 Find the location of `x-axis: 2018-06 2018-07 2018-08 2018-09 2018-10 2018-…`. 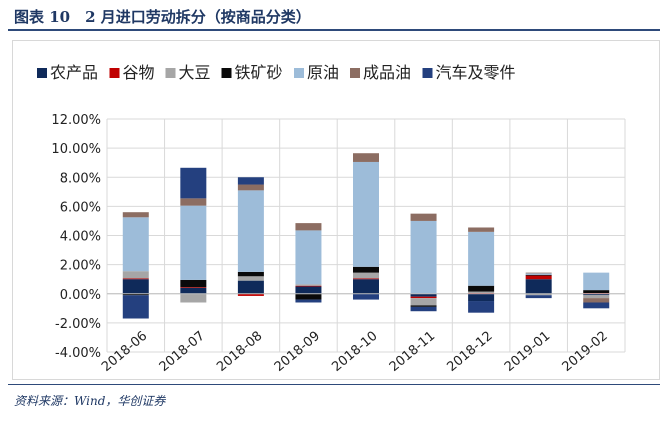

x-axis: 2018-06 2018-07 2018-08 2018-09 2018-10 2018-… is located at coordinates (355, 352).